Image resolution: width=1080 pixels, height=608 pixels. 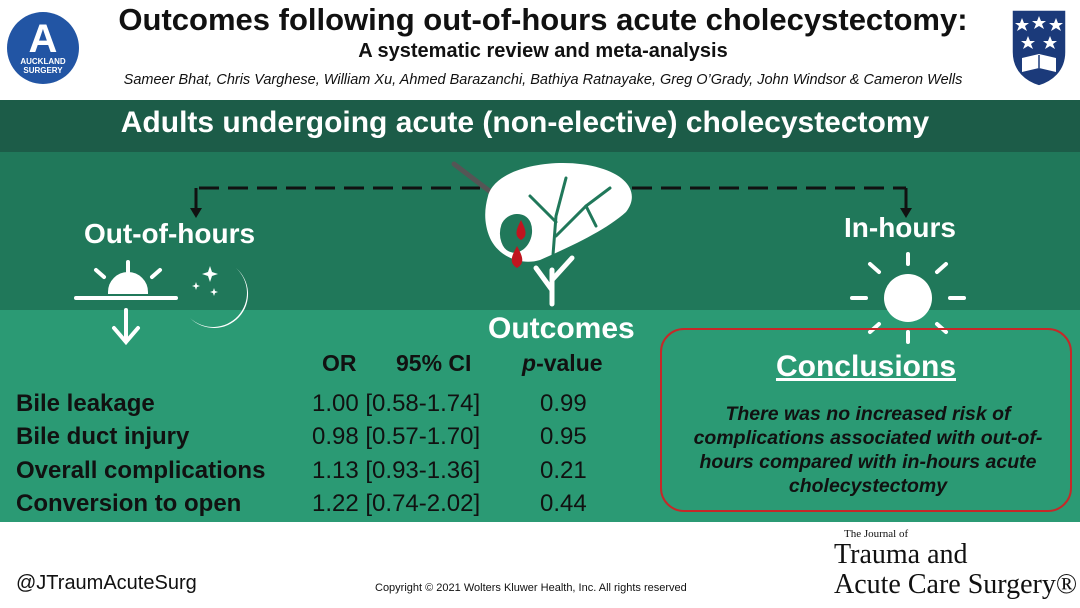 What do you see at coordinates (900, 227) in the screenshot?
I see `in-hours-label: In-hours` at bounding box center [900, 227].